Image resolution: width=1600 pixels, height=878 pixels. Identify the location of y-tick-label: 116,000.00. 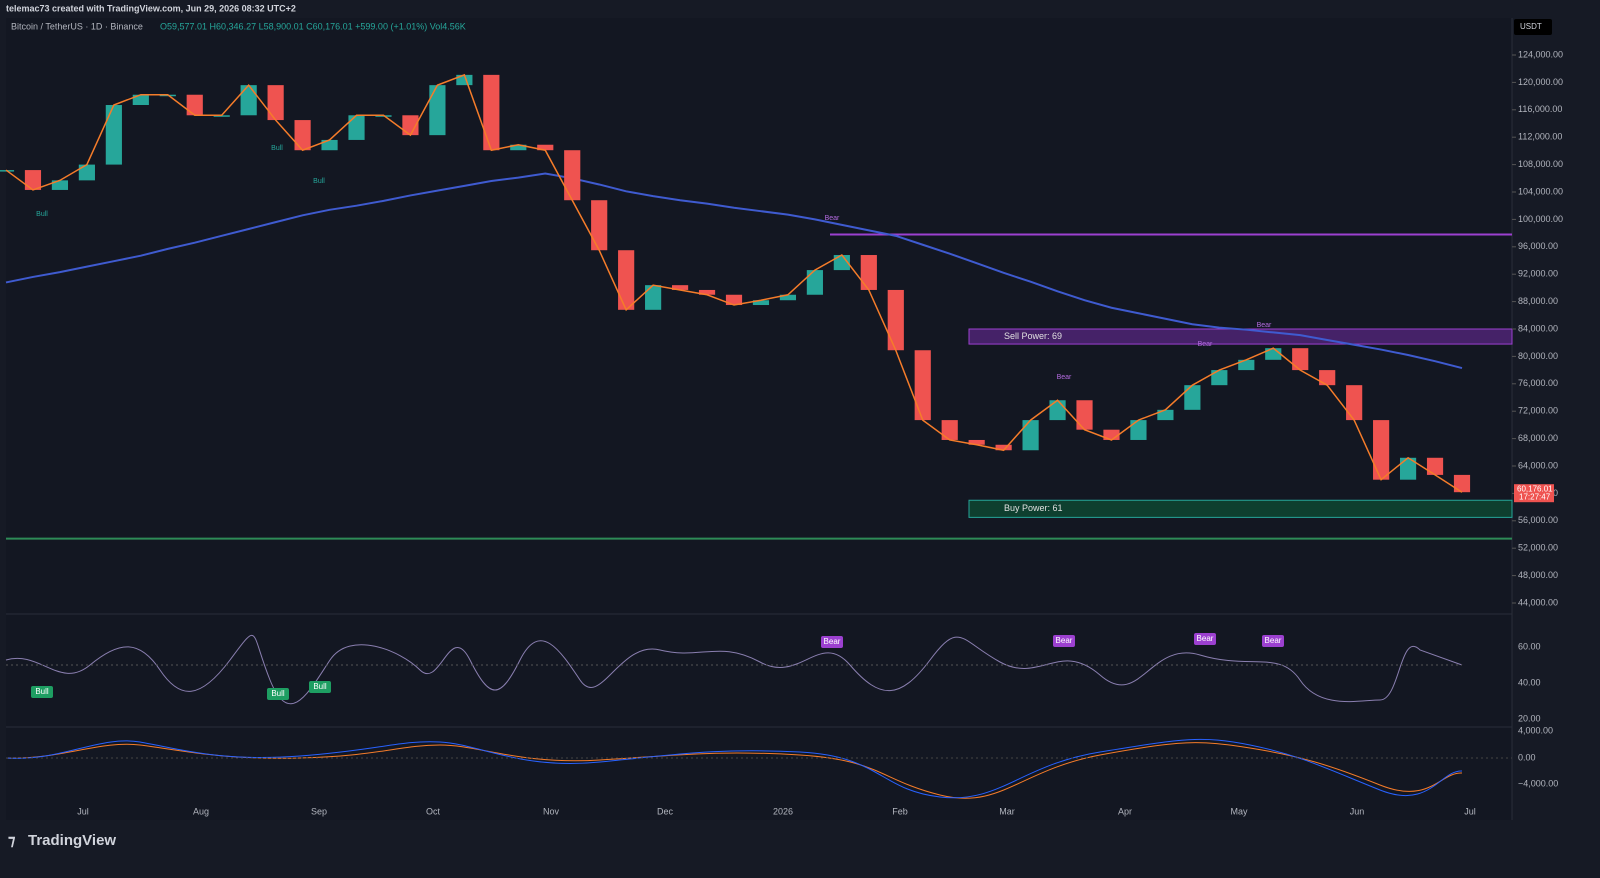
(1540, 109).